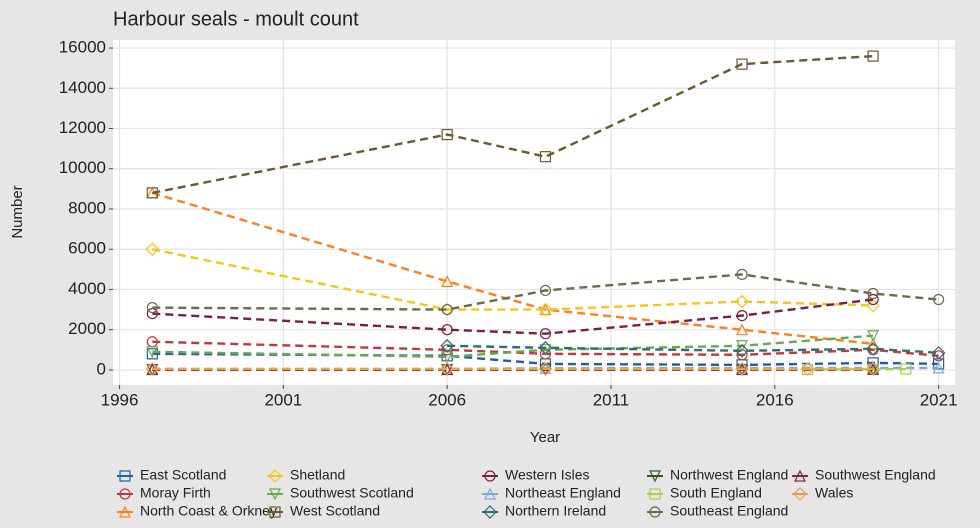 This screenshot has height=528, width=980. I want to click on y-tick-label: 6000, so click(87, 248).